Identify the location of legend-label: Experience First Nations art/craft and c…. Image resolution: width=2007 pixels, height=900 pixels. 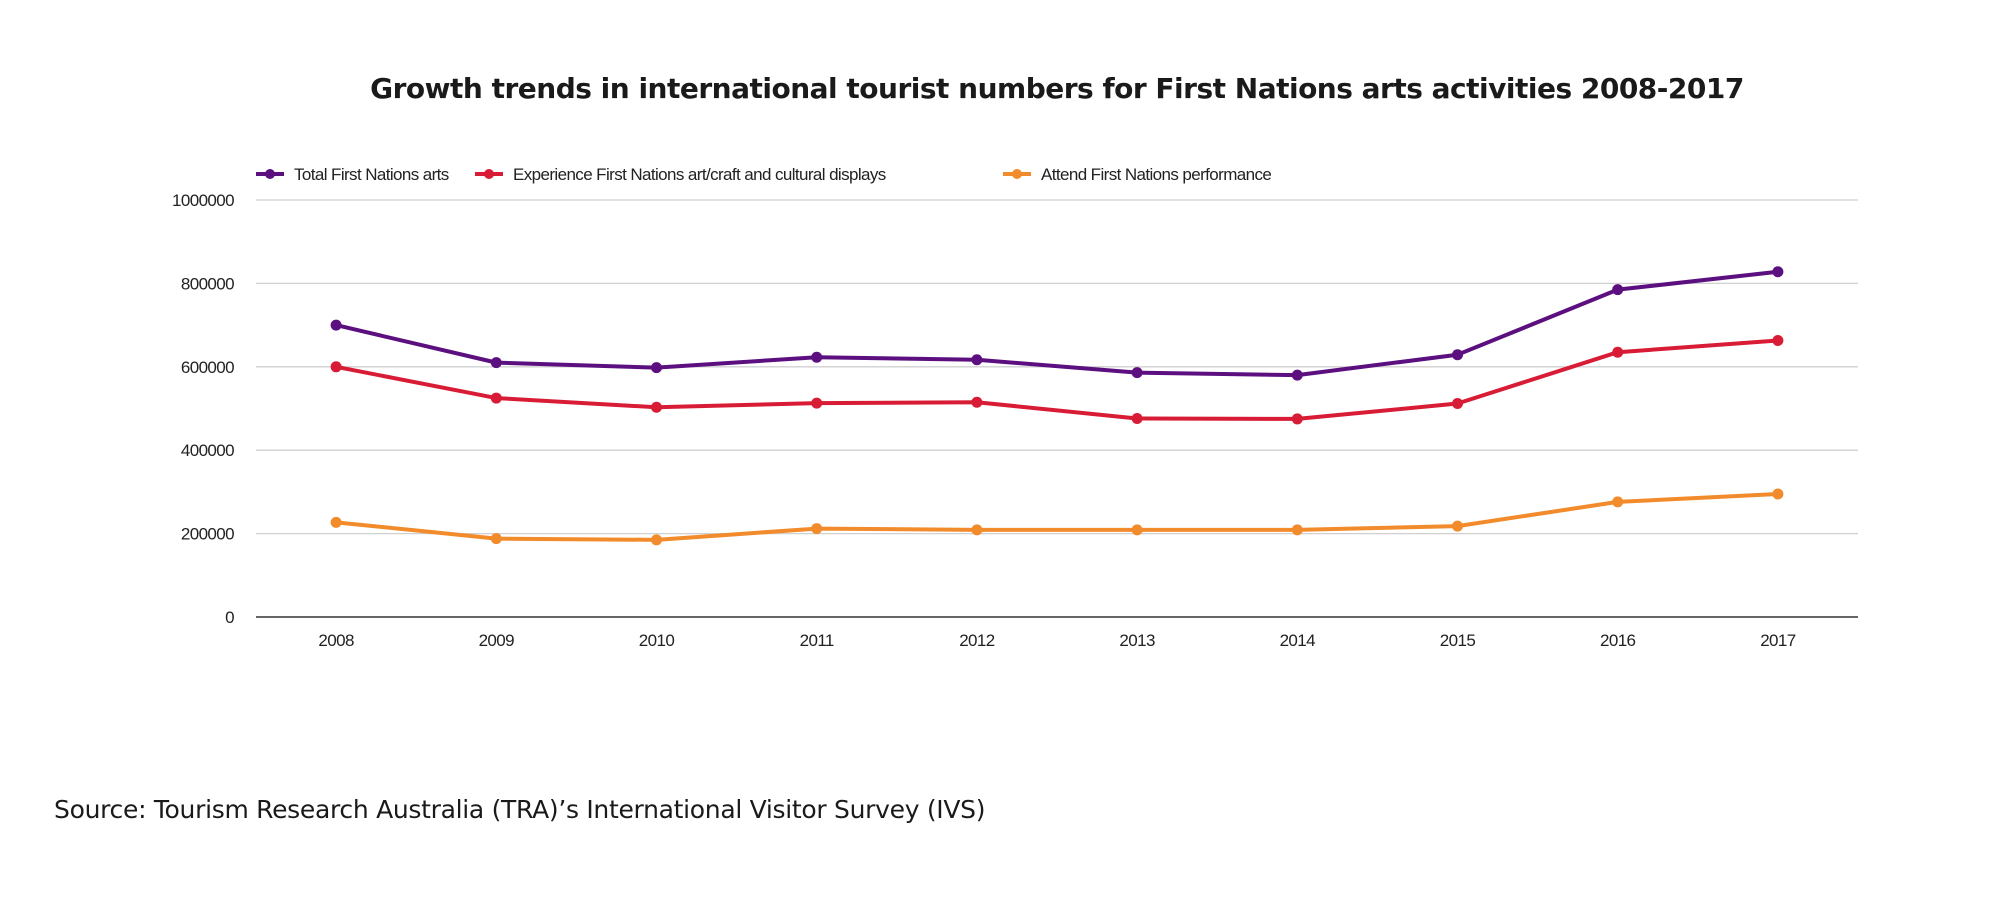
(699, 174).